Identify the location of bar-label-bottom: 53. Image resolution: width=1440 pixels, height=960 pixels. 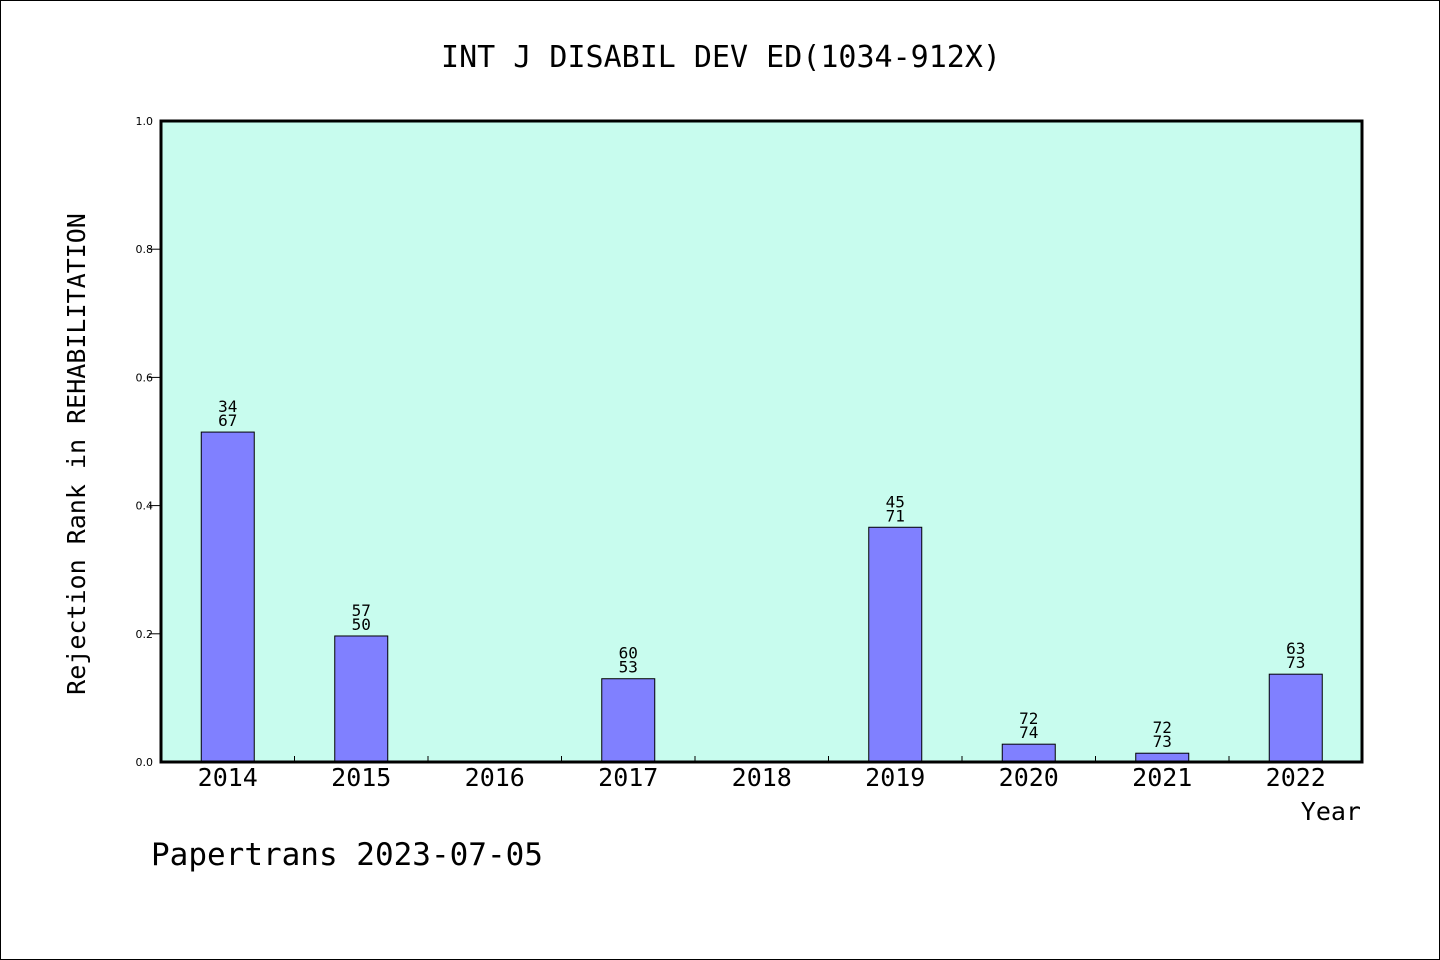
(628, 667).